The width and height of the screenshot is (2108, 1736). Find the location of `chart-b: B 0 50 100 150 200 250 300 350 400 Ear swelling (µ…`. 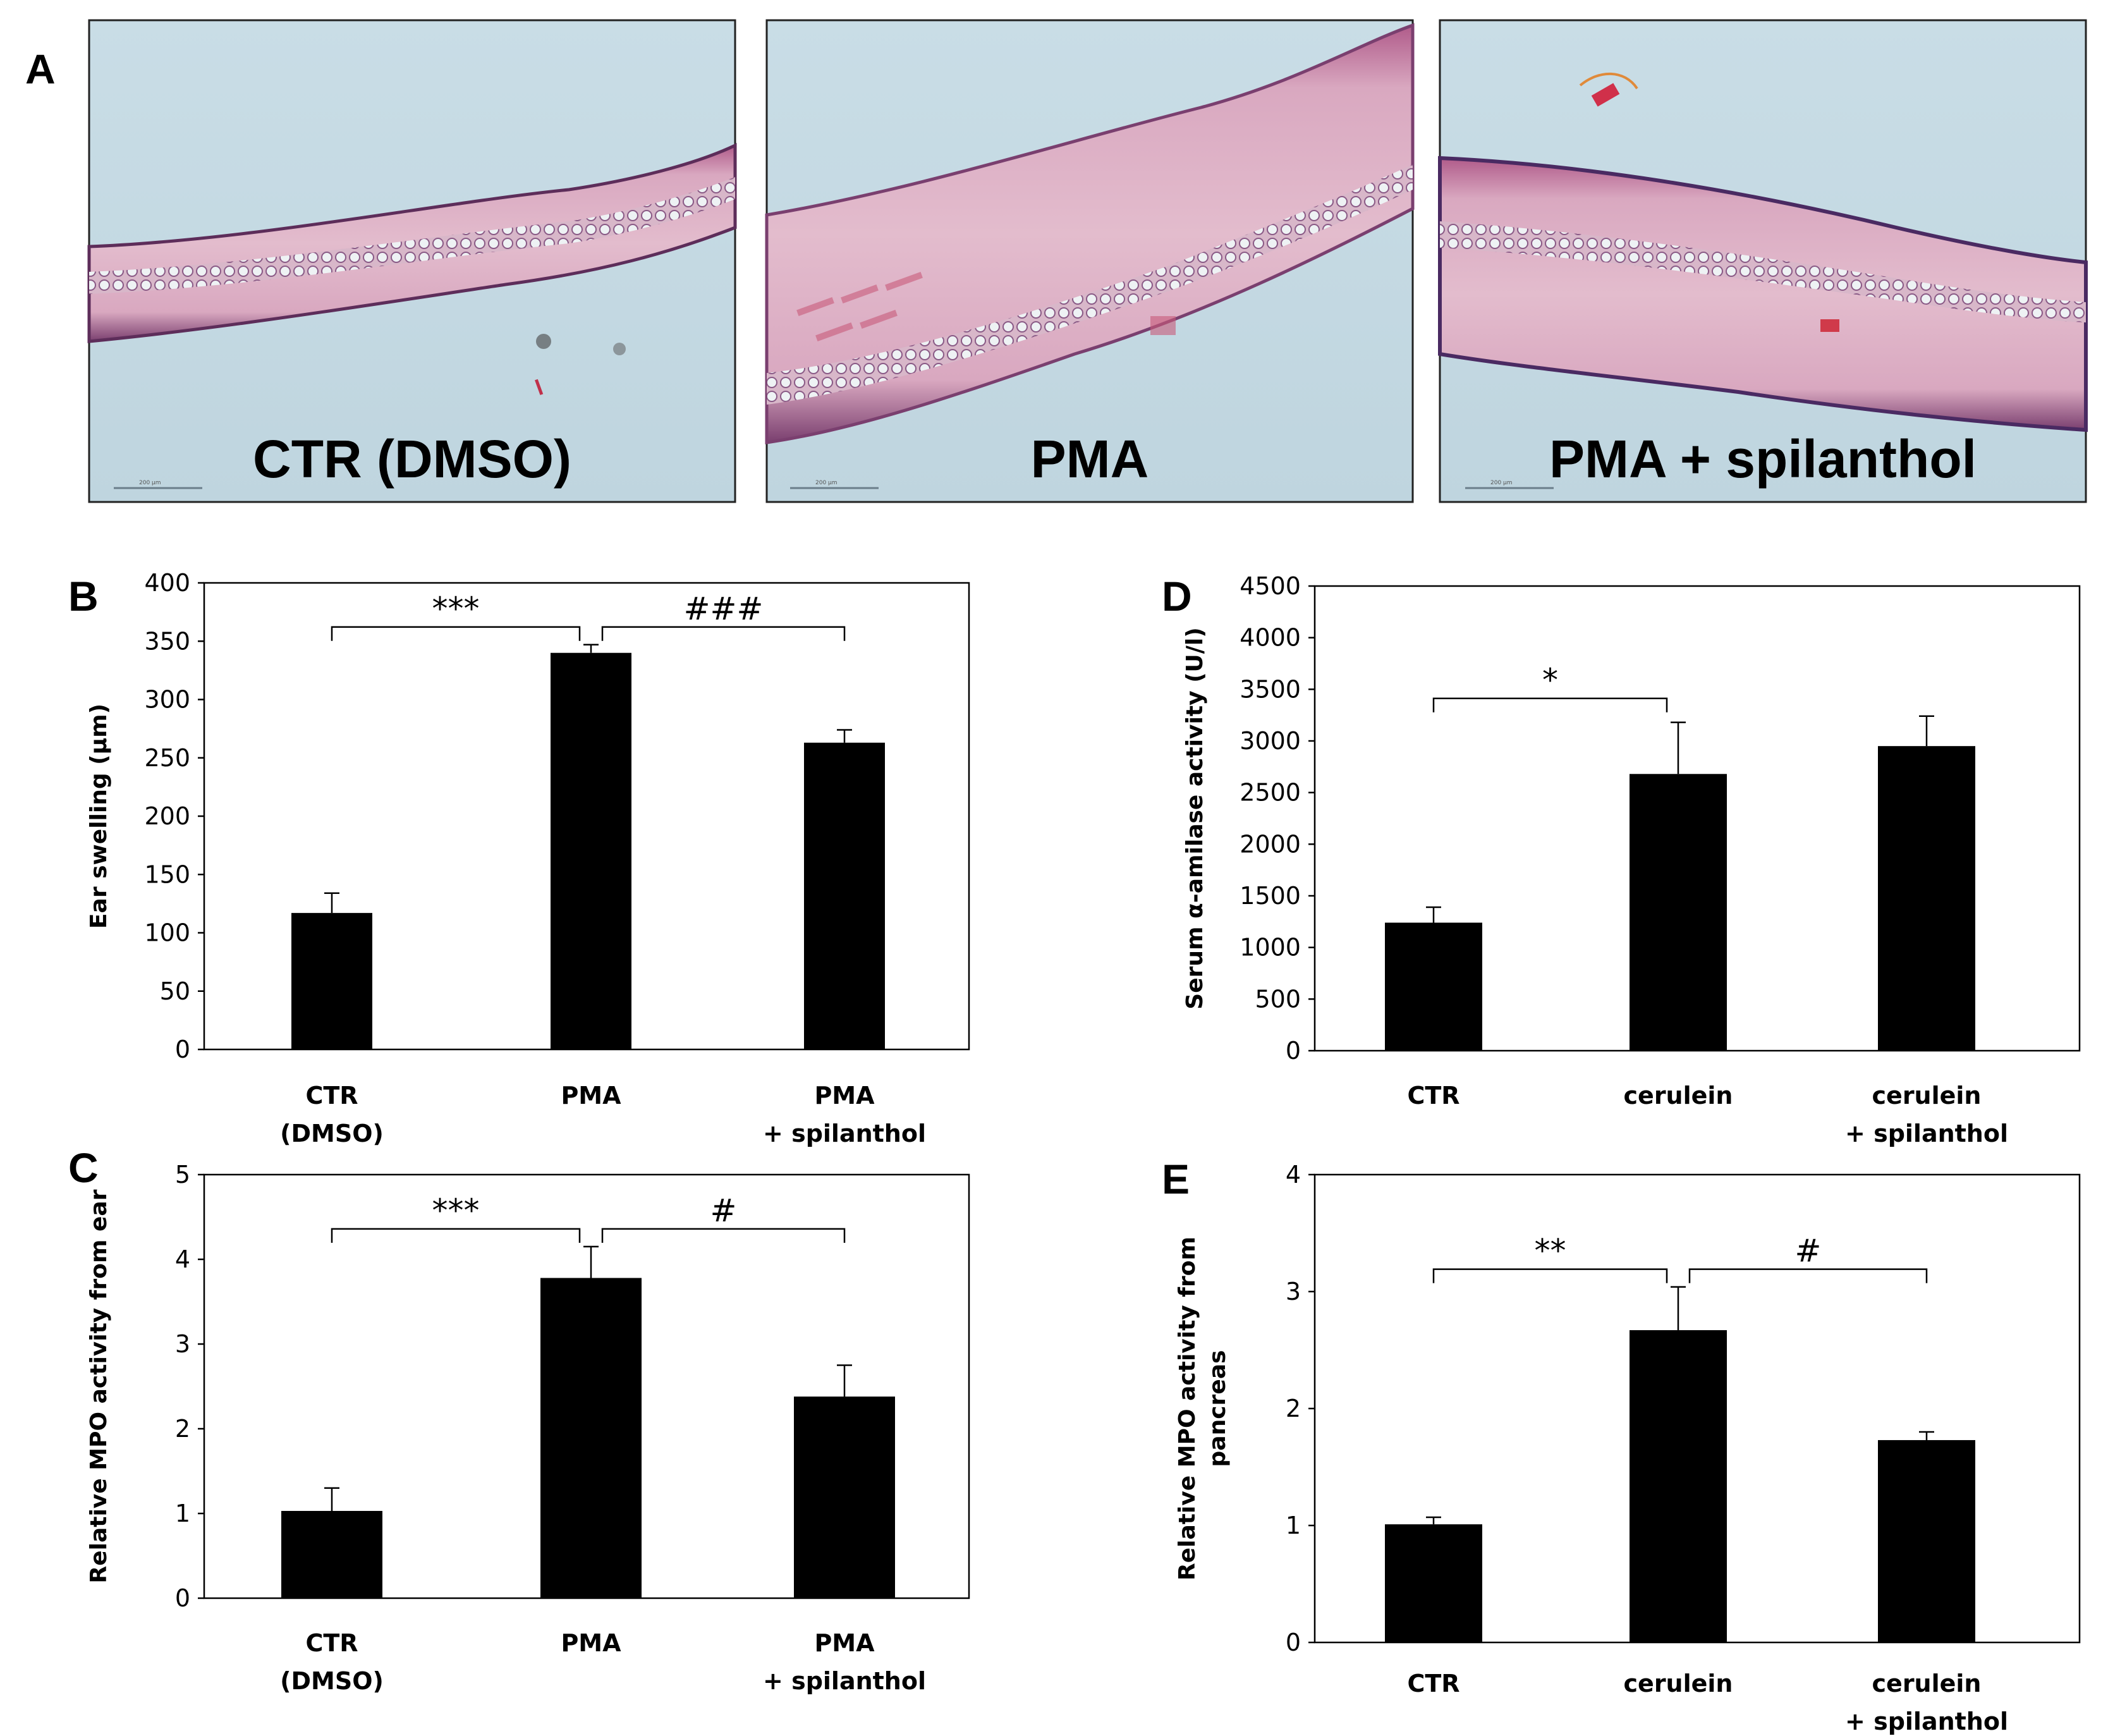

chart-b: B 0 50 100 150 200 250 300 350 400 Ear swelling (µ… is located at coordinates (519, 858).